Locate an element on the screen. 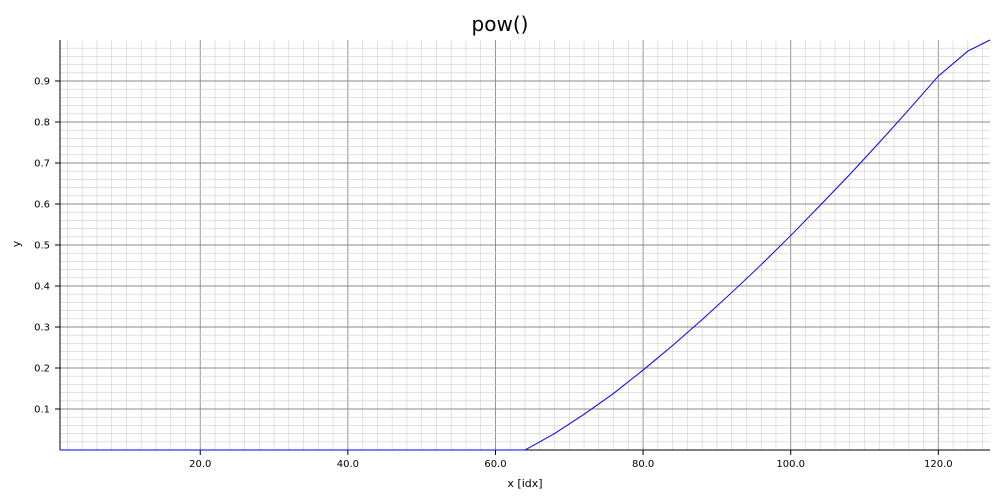 This screenshot has width=1000, height=500. y-tick-labels: 0.1 0.2 0.3 0.4 0.5 0.6 0.7 0.8 0.9 is located at coordinates (42, 246).